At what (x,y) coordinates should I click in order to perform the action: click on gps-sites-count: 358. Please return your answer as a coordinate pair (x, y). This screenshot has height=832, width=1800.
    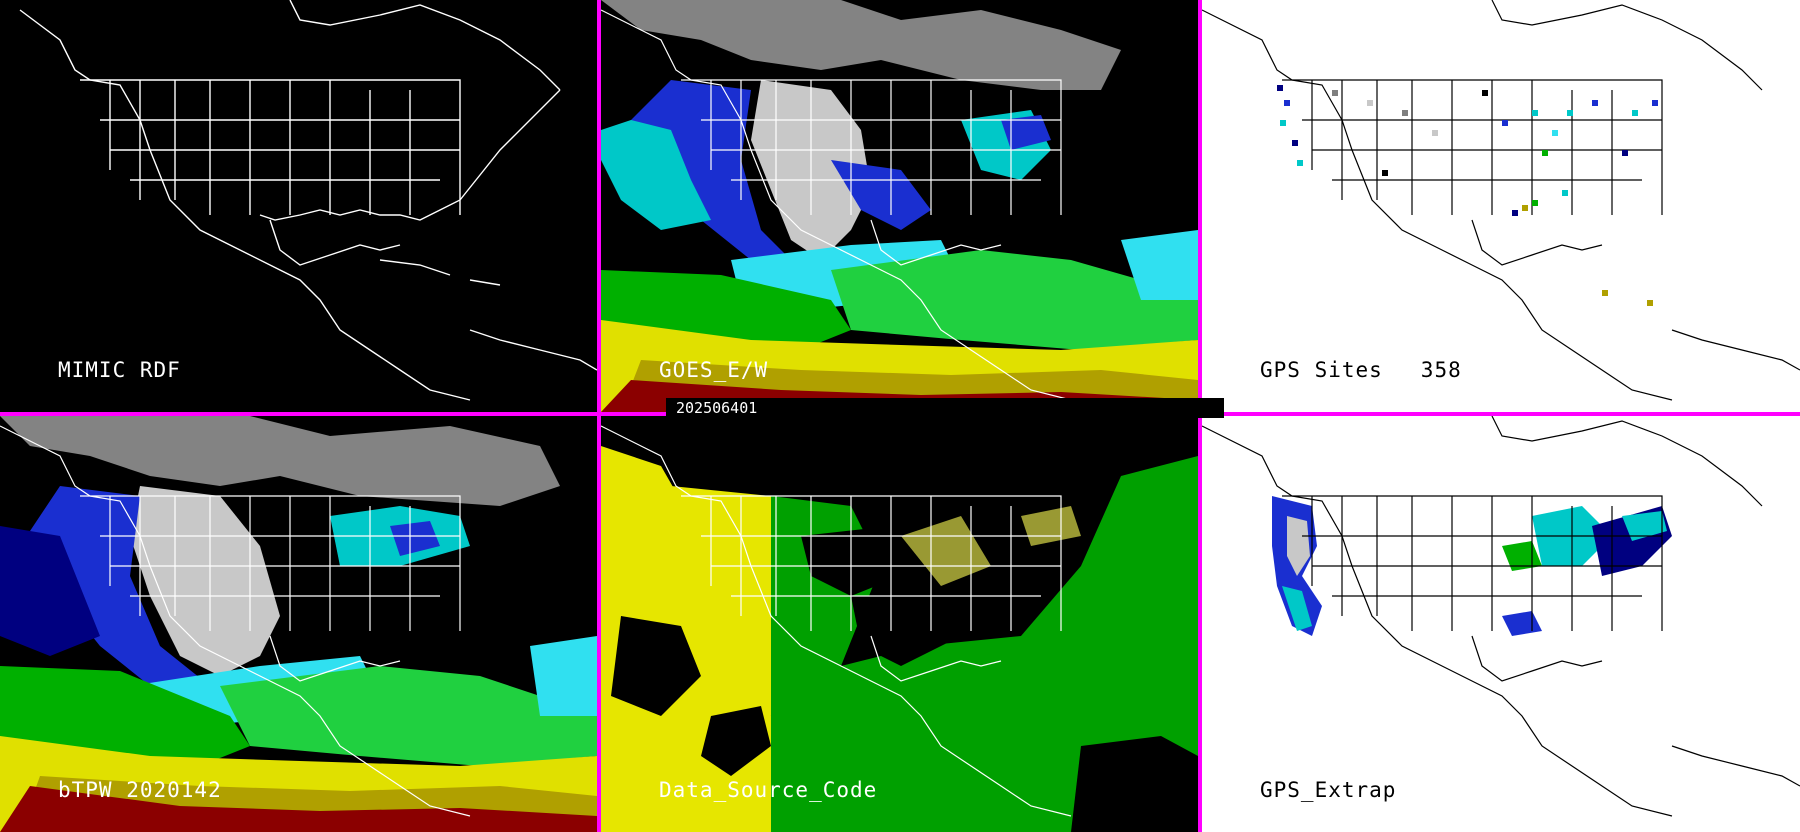
    Looking at the image, I should click on (1441, 370).